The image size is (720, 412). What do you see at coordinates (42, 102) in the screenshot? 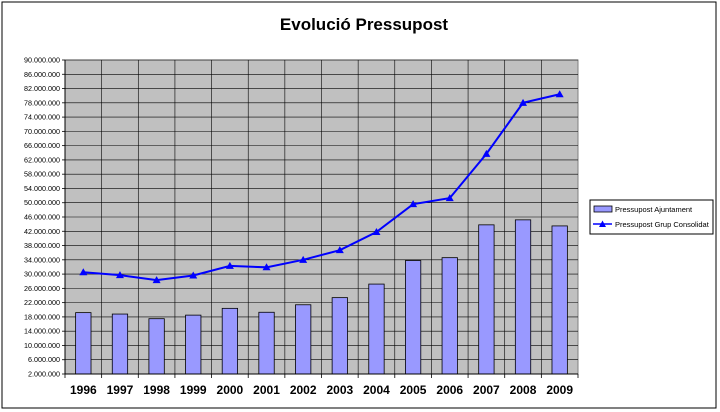
I see `y-tick-label: 78.000.000` at bounding box center [42, 102].